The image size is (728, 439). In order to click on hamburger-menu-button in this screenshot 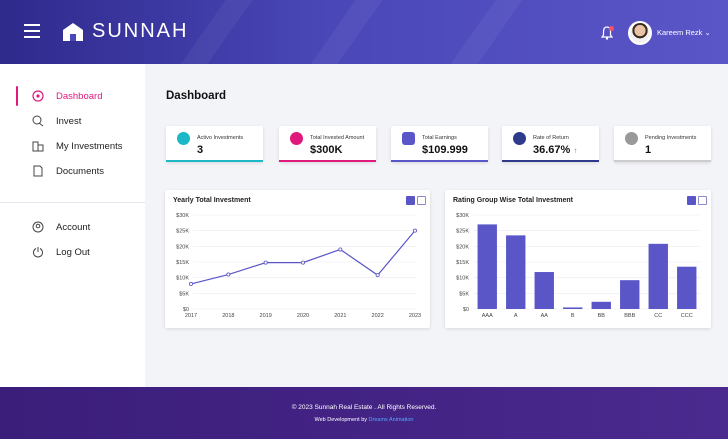, I will do `click(32, 31)`.